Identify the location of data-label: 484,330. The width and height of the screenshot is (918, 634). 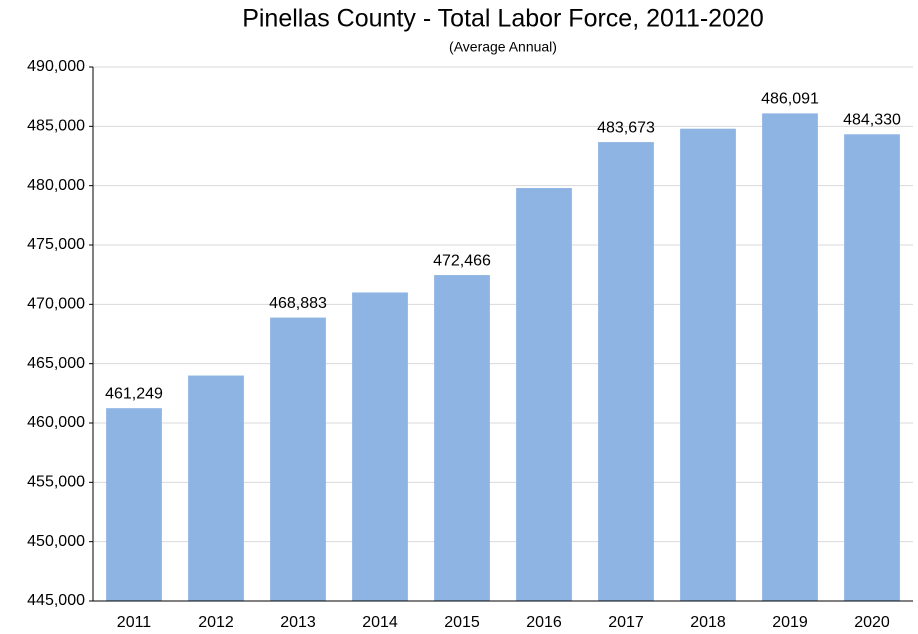
(872, 120).